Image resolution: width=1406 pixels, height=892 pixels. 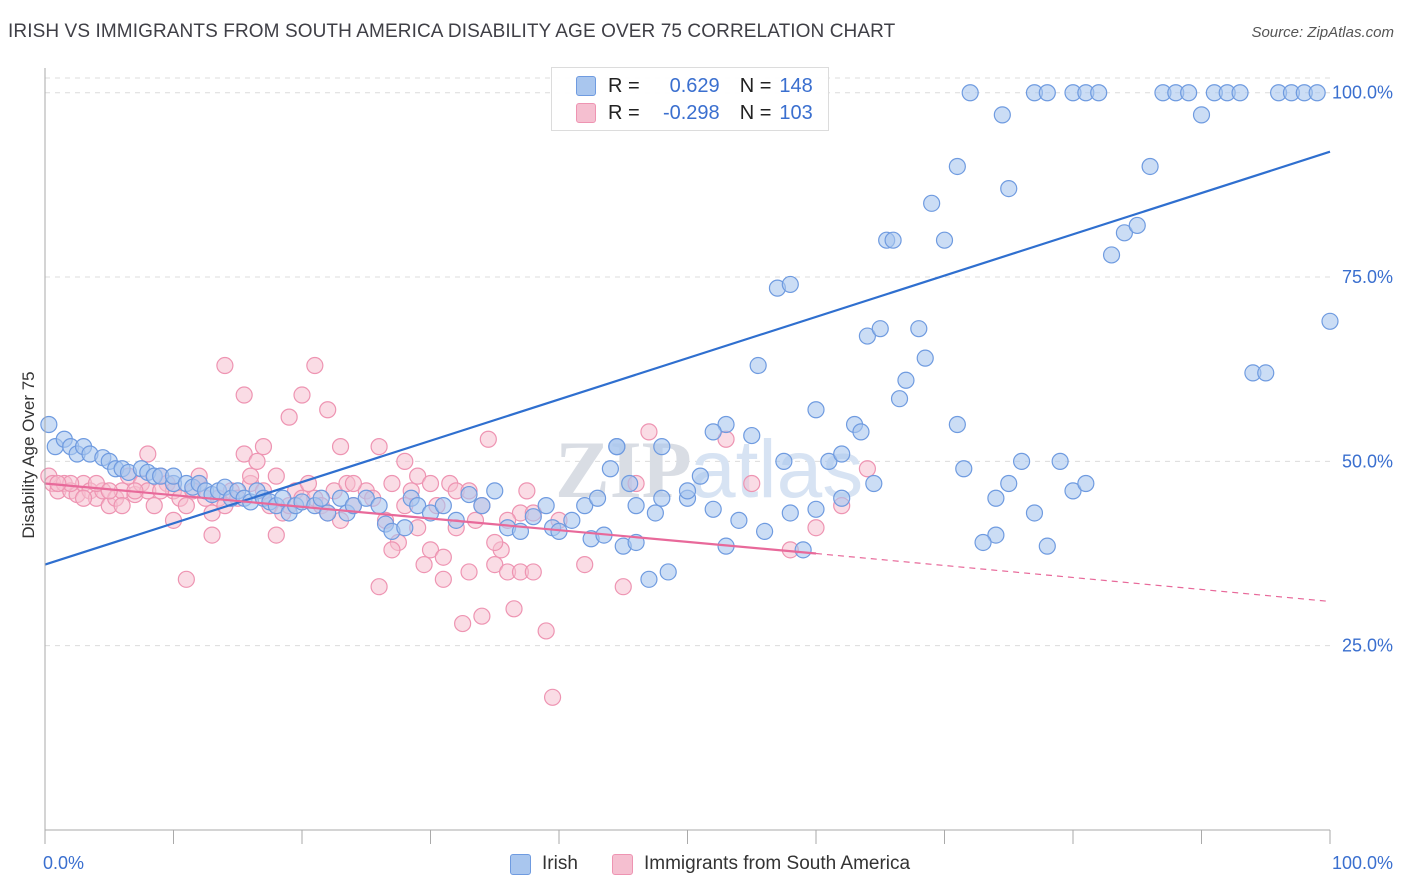 What do you see at coordinates (777, 863) in the screenshot?
I see `legend-label: Immigrants from South America` at bounding box center [777, 863].